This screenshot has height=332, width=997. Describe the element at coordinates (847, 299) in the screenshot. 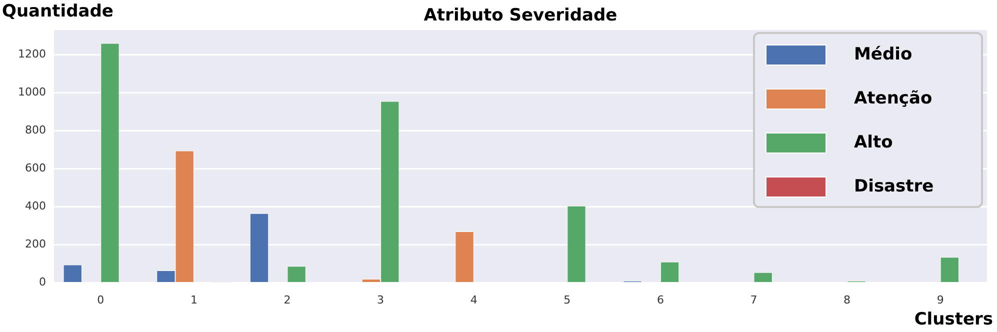

I see `x-tick-label: 8` at that location.